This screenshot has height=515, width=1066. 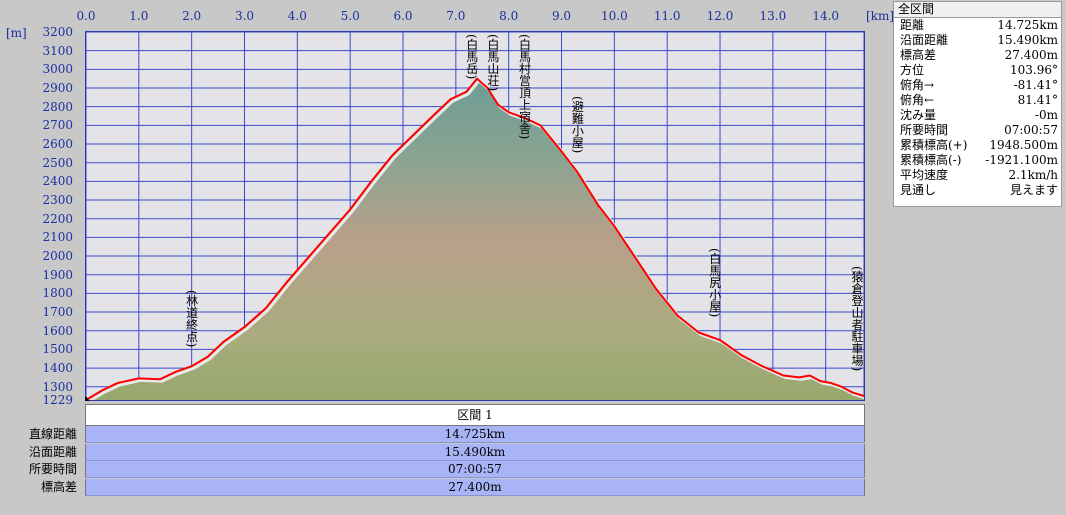 What do you see at coordinates (1035, 85) in the screenshot?
I see `info-row-value: -81.41°` at bounding box center [1035, 85].